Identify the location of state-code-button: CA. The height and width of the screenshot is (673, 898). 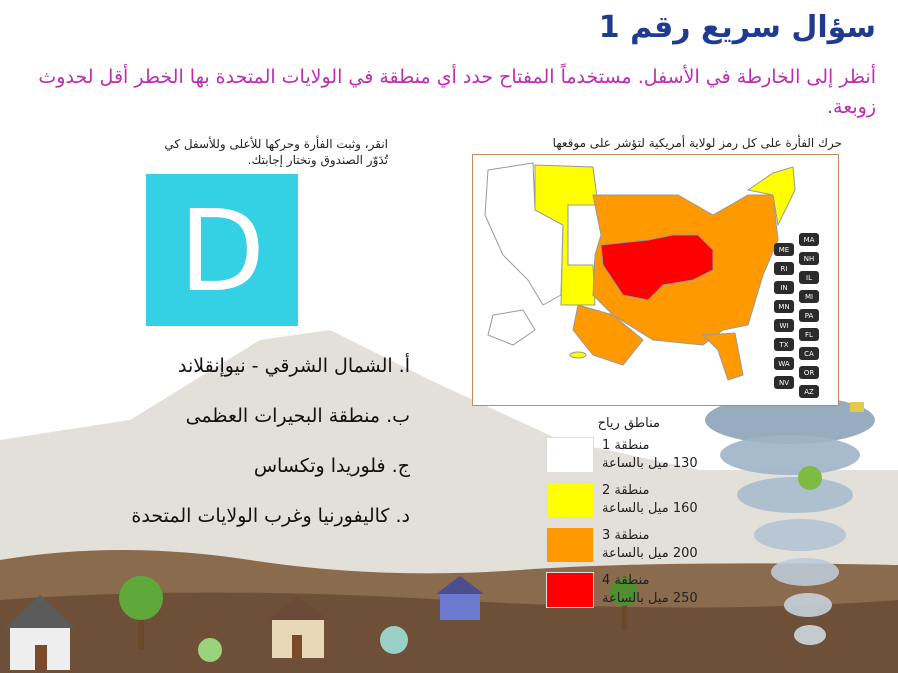
(809, 353).